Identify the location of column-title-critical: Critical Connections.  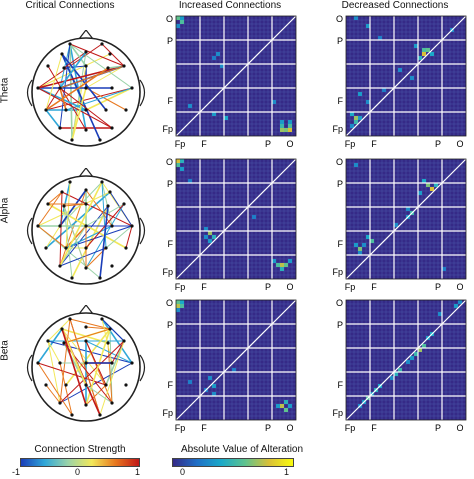
(70, 5).